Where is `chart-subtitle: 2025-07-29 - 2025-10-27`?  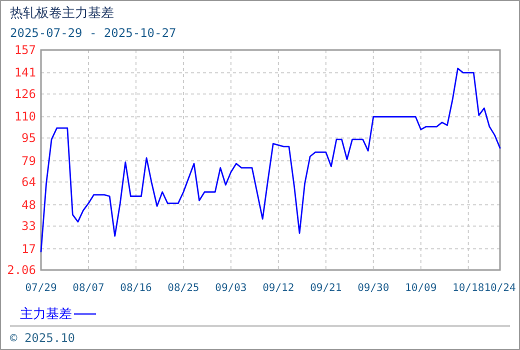
chart-subtitle: 2025-07-29 - 2025-10-27 is located at coordinates (93, 33).